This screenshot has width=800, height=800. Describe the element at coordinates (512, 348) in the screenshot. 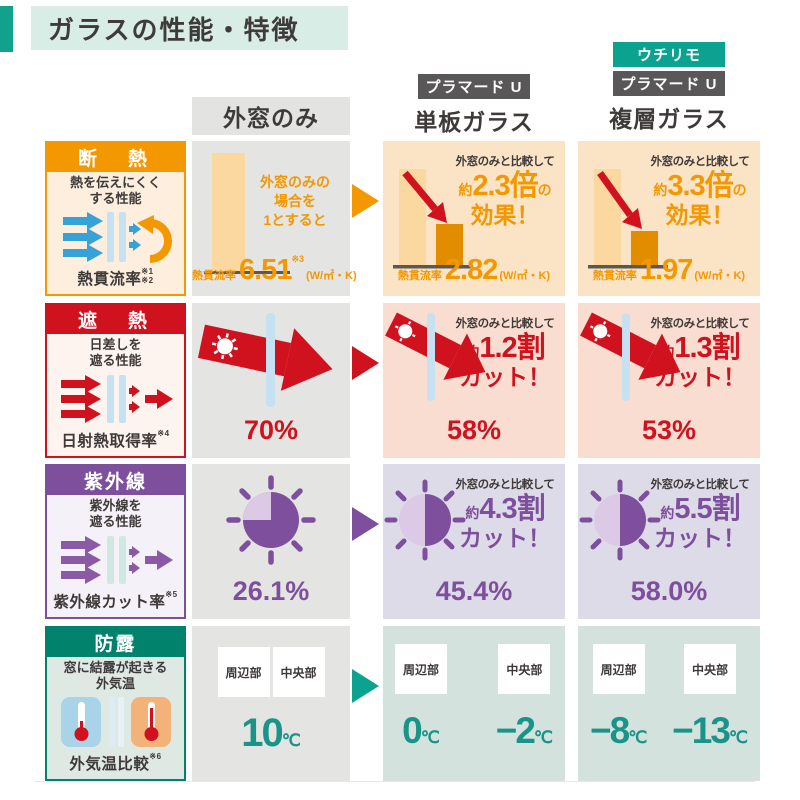

I see `highlight-value: 1.2割` at that location.